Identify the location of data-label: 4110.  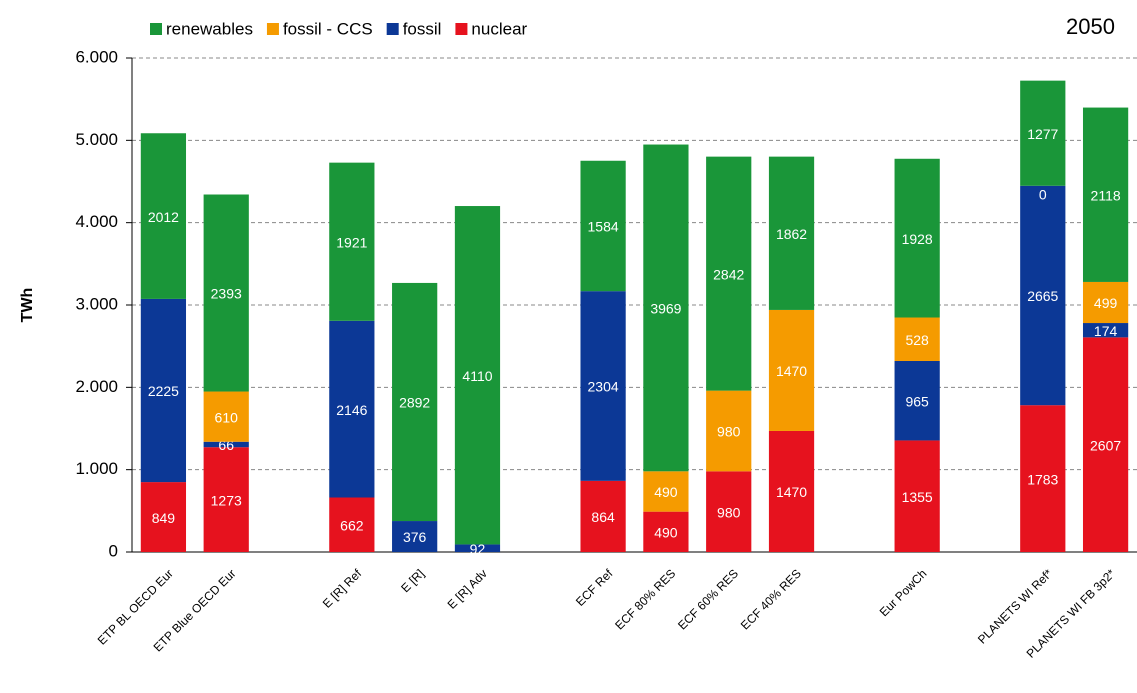
(477, 376).